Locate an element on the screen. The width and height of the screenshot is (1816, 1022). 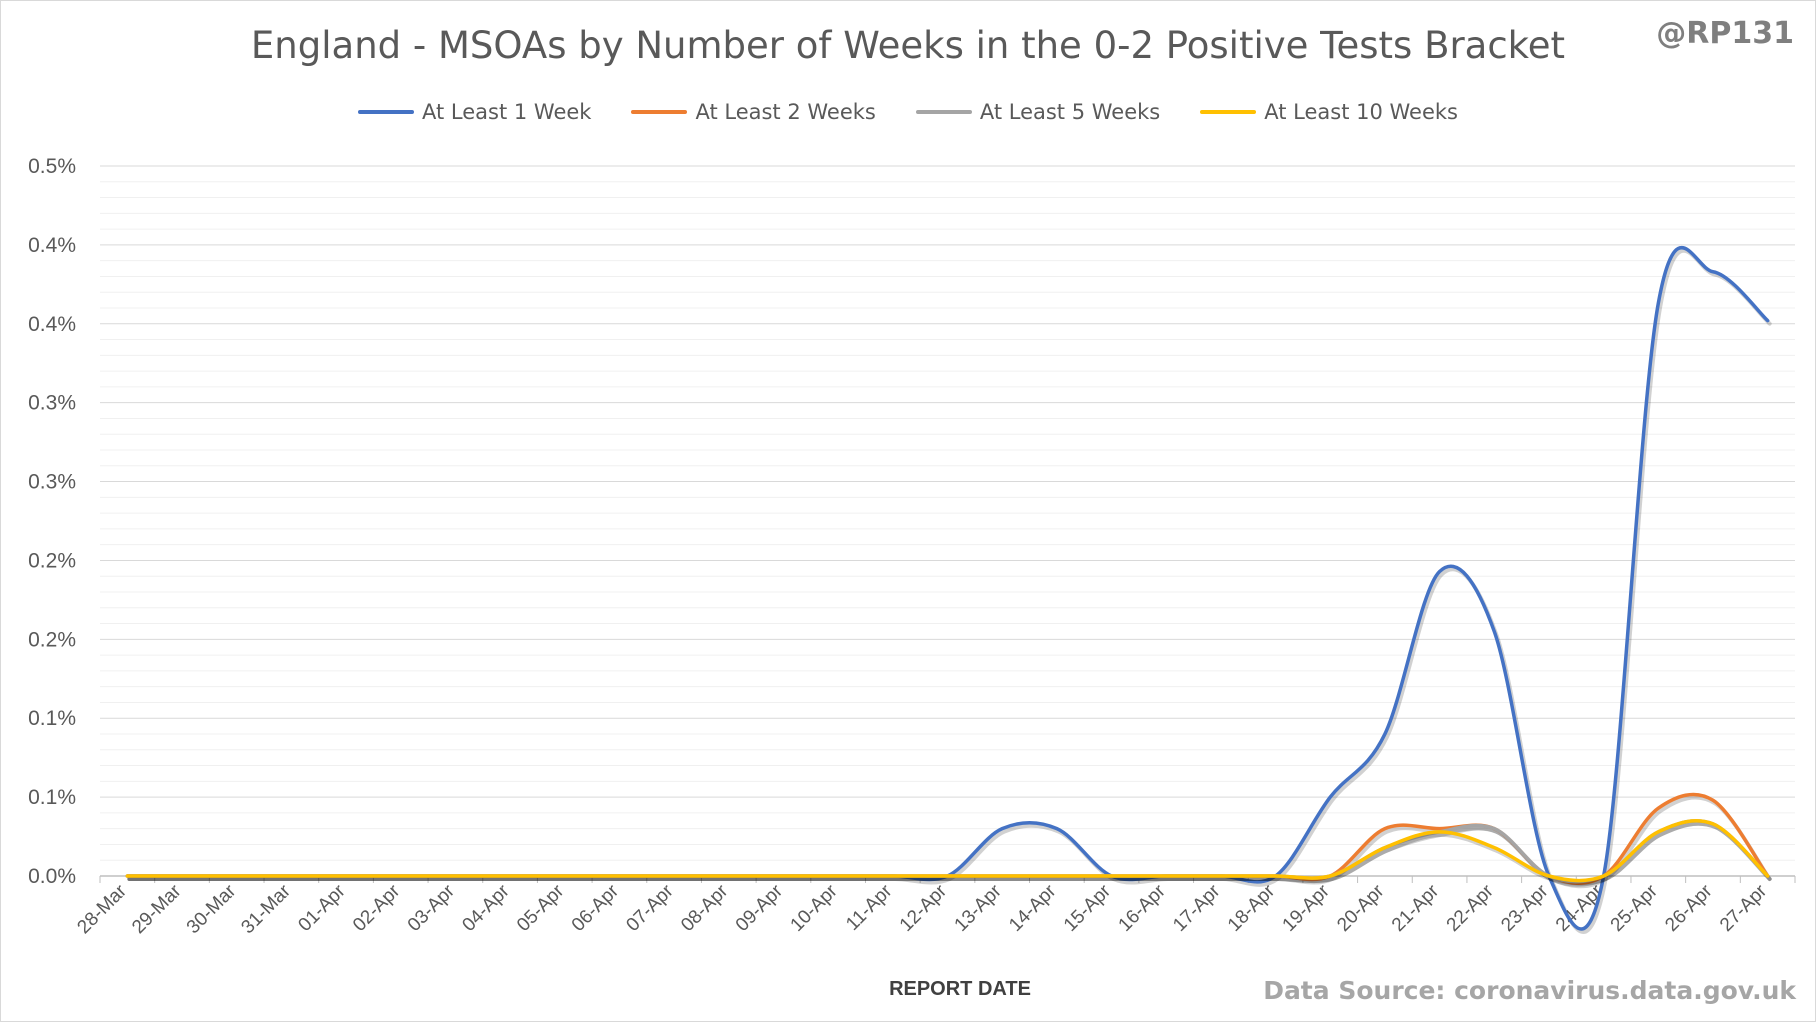
y-tick-label: 0.5% is located at coordinates (52, 166).